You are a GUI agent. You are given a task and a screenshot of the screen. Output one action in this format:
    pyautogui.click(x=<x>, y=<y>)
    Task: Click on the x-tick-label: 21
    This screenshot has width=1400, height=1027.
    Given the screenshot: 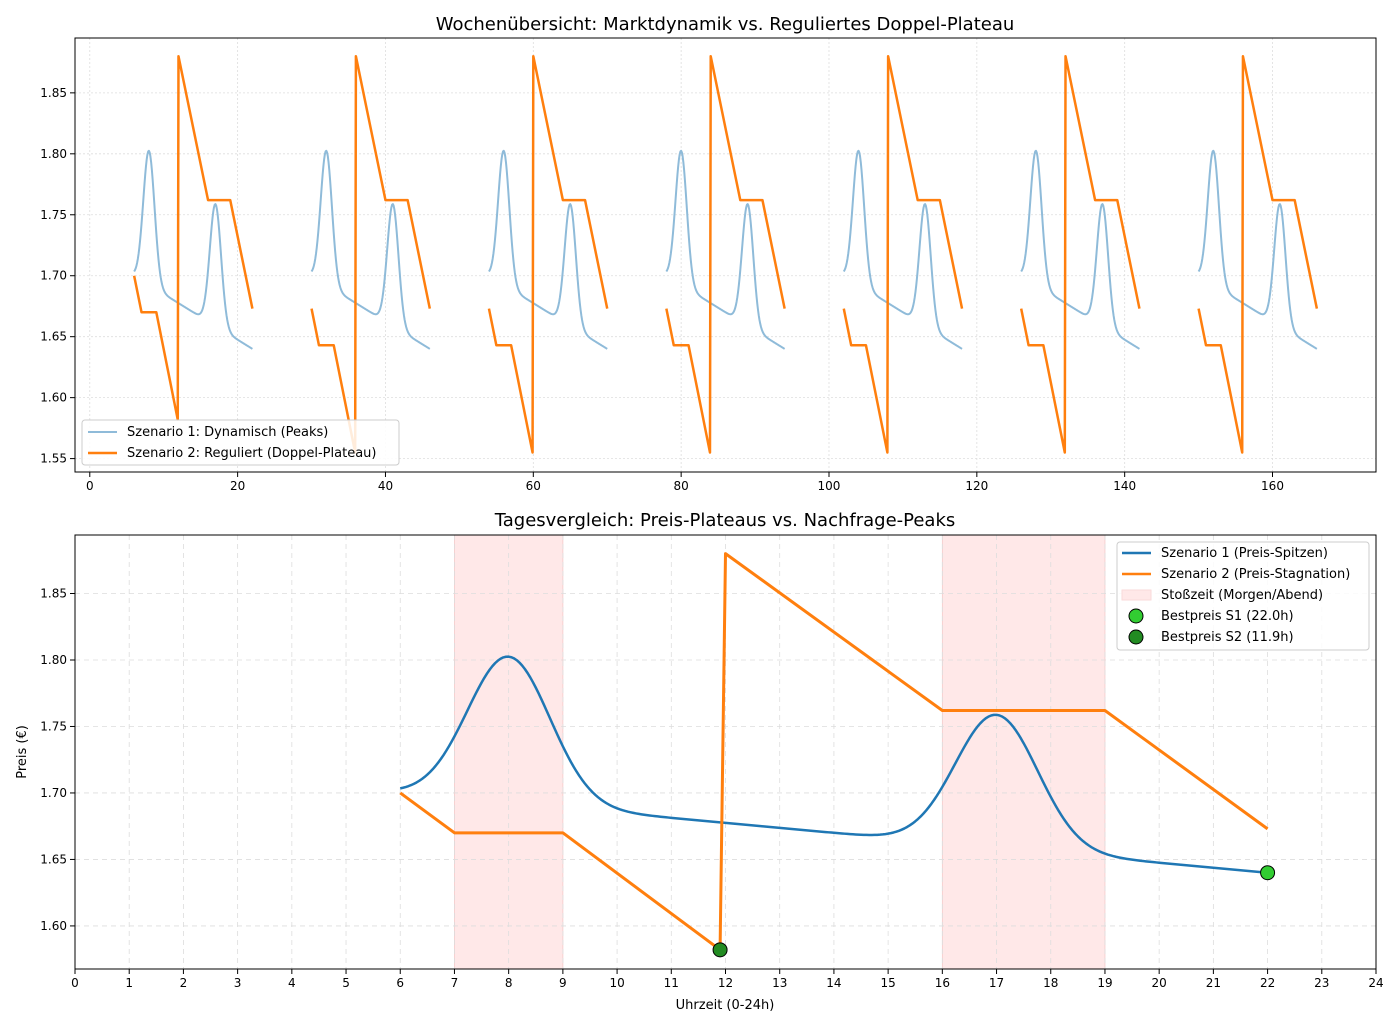 What is the action you would take?
    pyautogui.click(x=1213, y=983)
    